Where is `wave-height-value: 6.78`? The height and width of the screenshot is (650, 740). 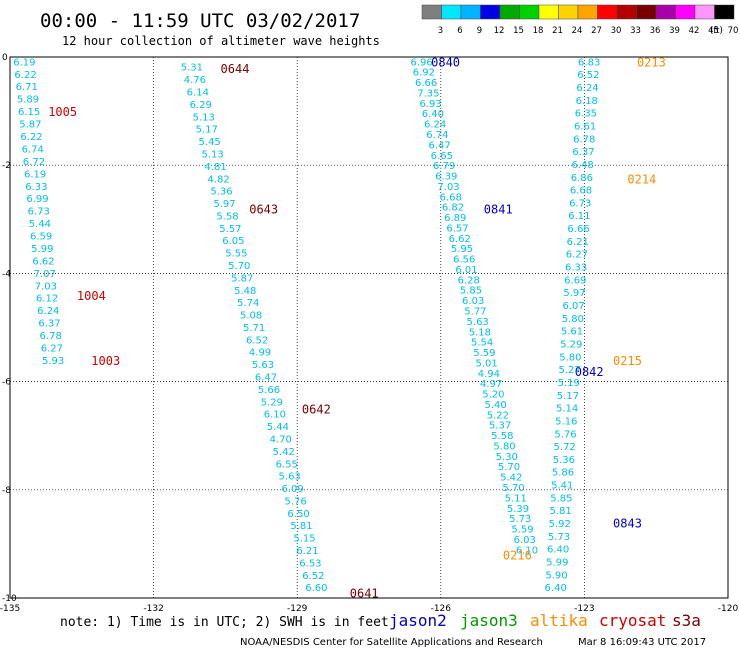
wave-height-value: 6.78 is located at coordinates (51, 336).